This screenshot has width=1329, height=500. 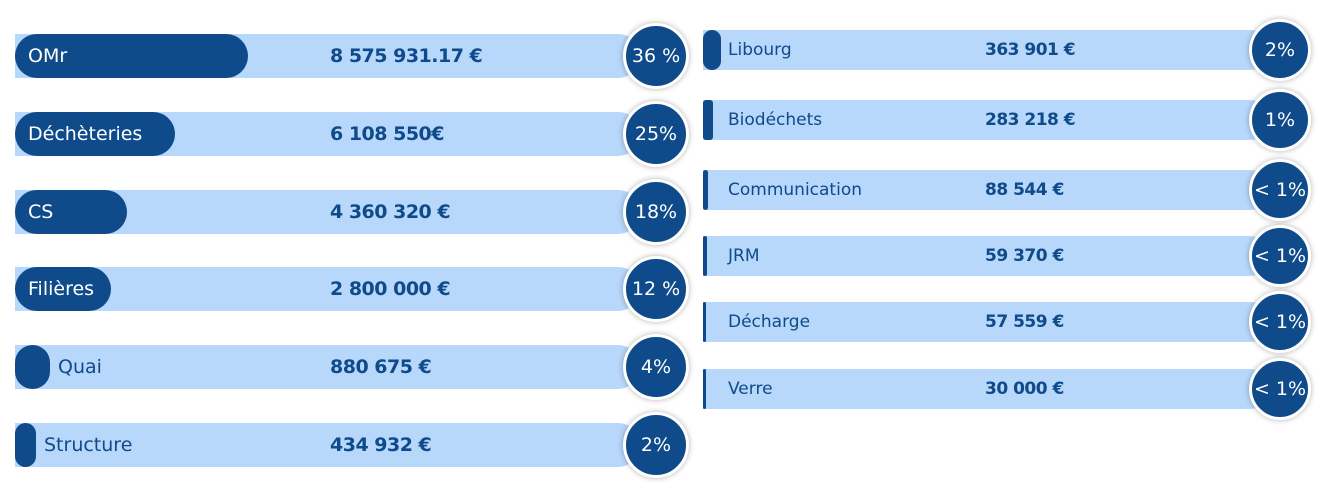 What do you see at coordinates (387, 134) in the screenshot?
I see `item-amount: 6 108 550€` at bounding box center [387, 134].